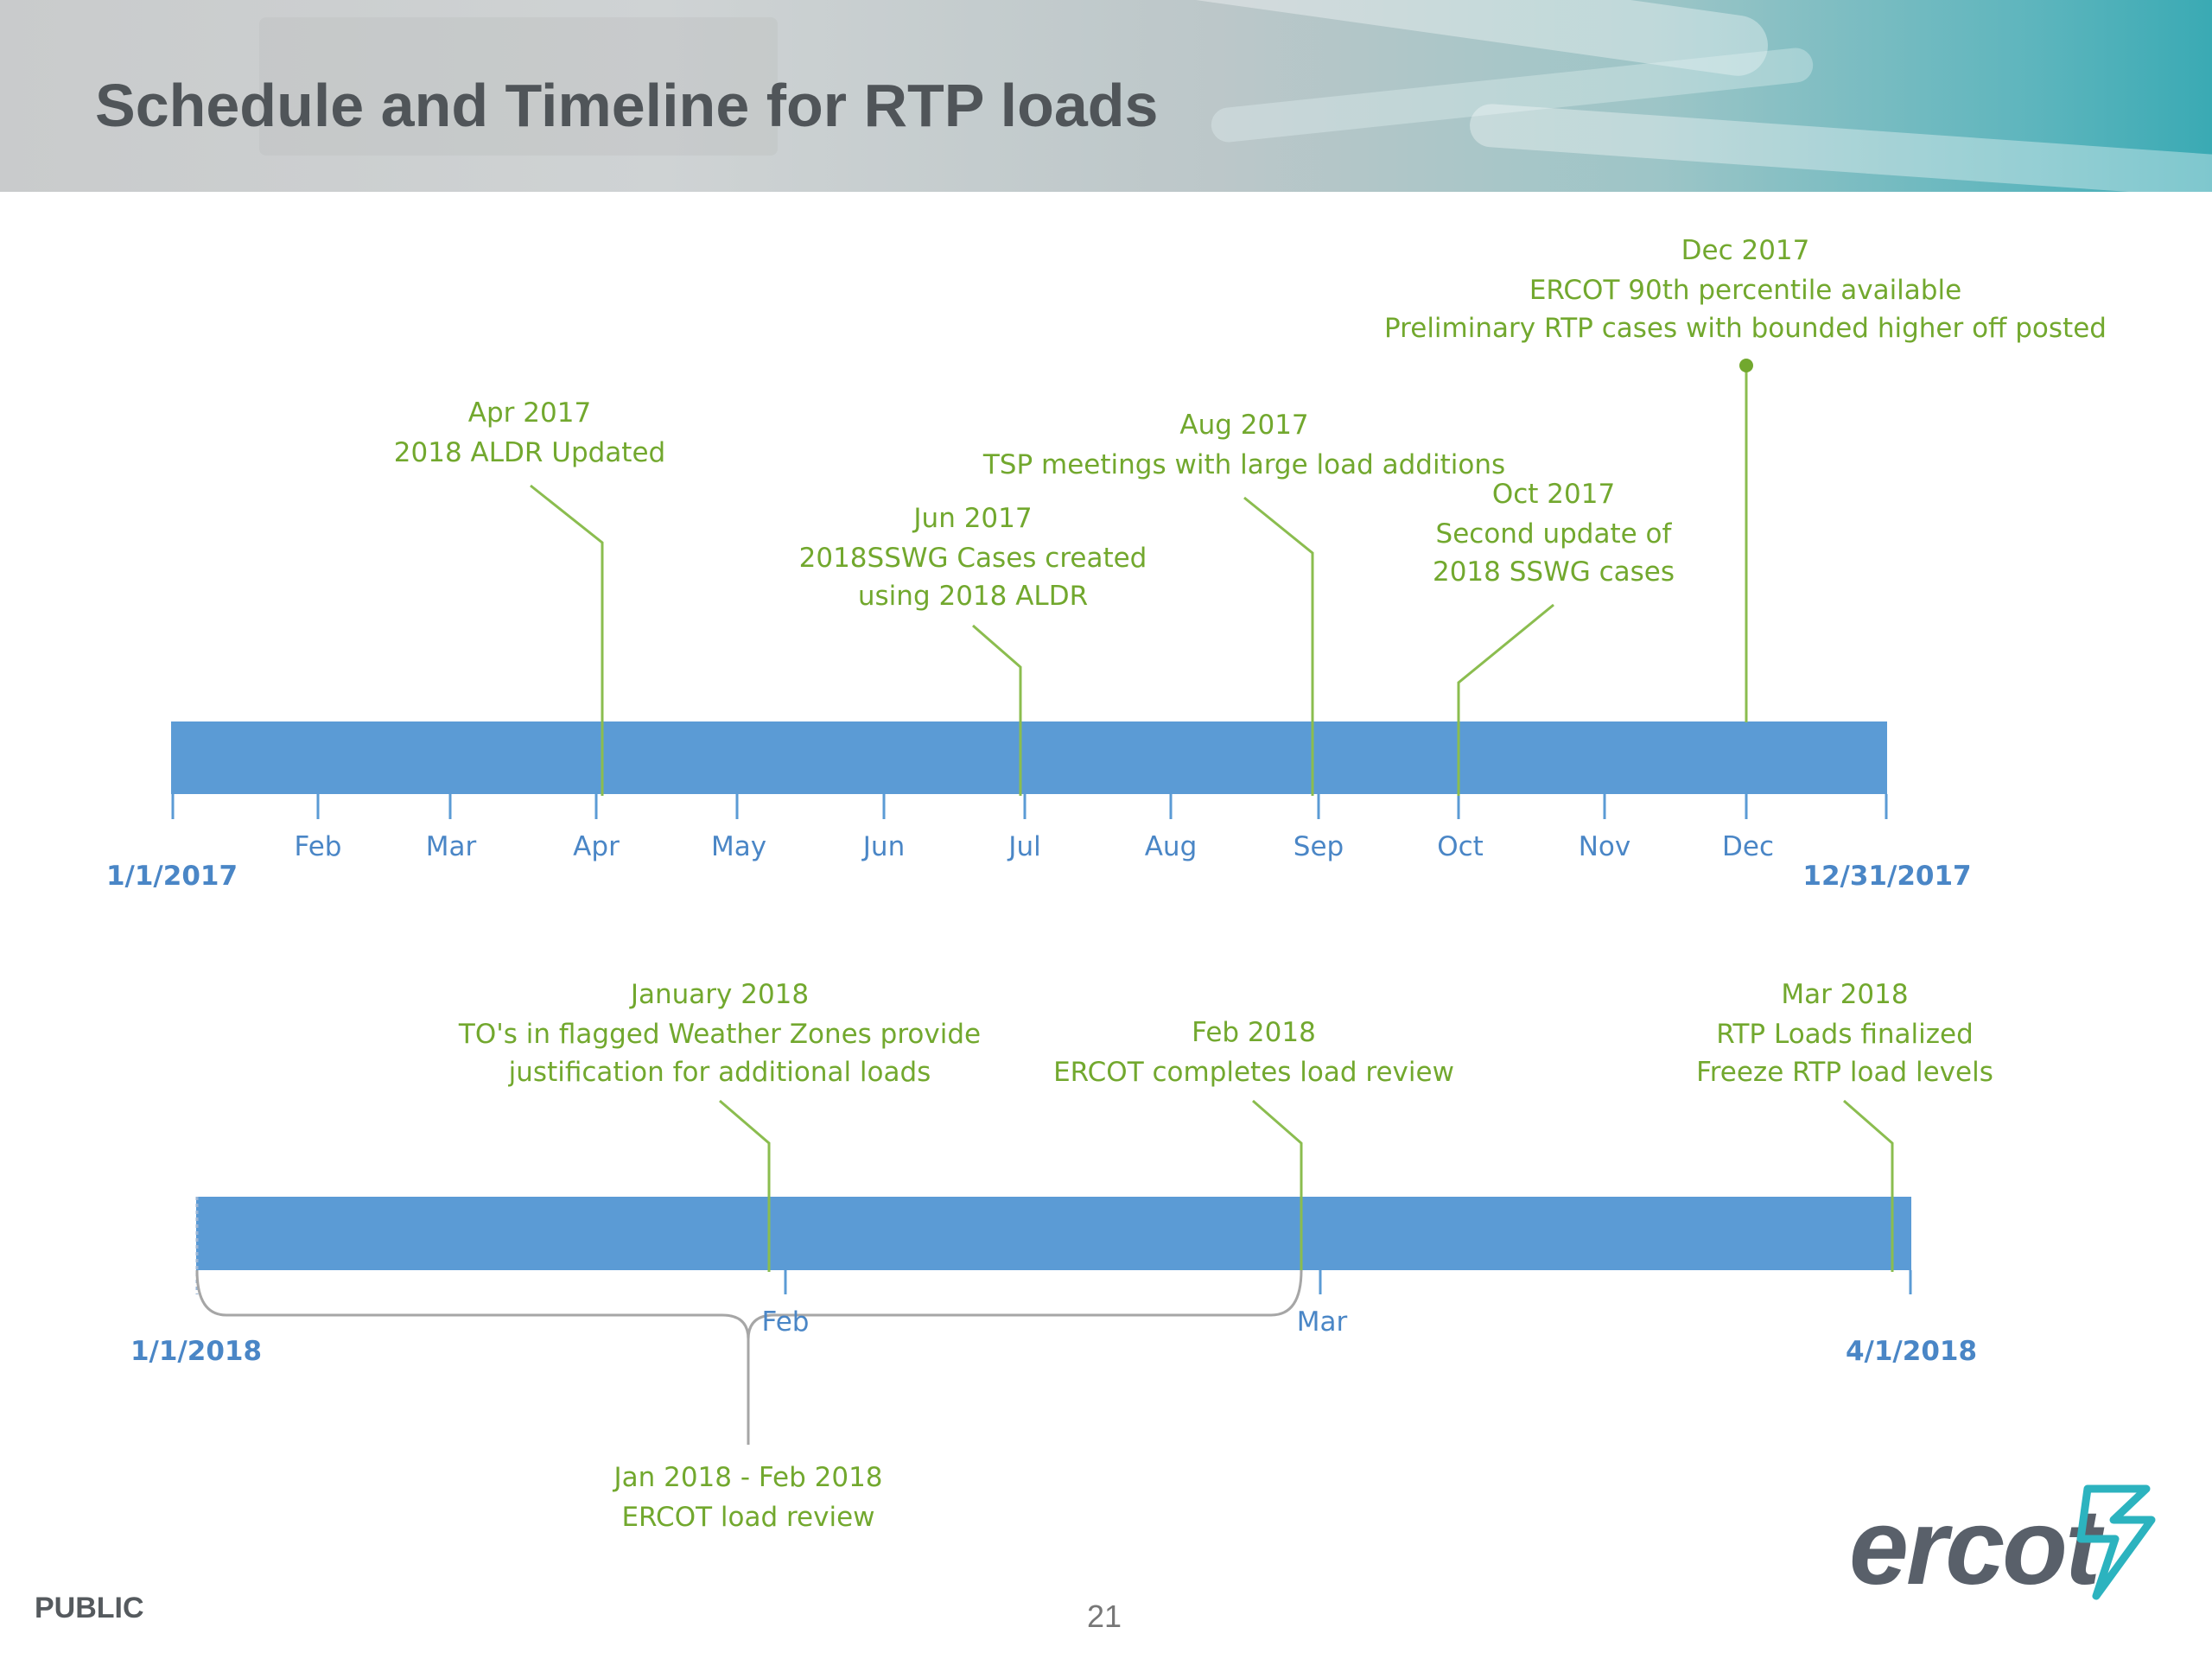 The height and width of the screenshot is (1659, 2212). I want to click on milestone-text: RTP Loads finalized, so click(1845, 1034).